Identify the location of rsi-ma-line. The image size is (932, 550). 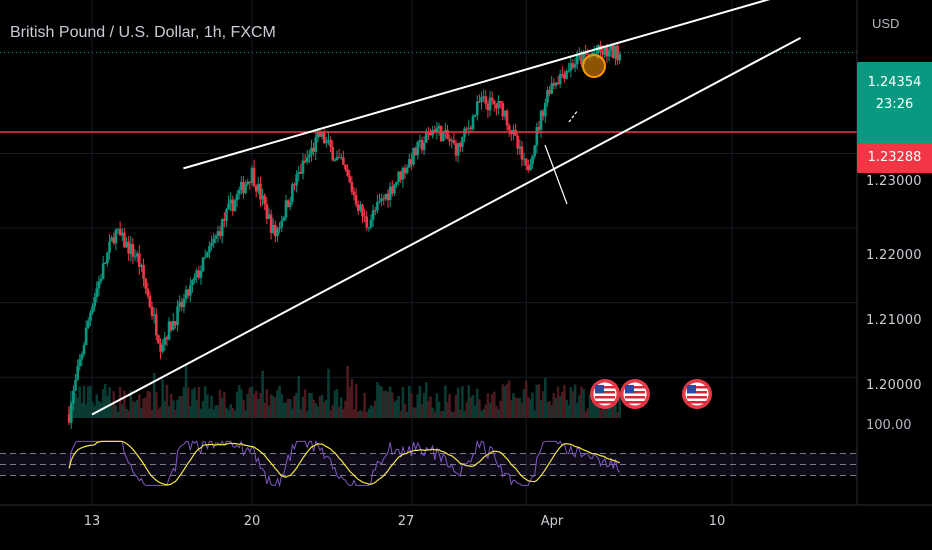
(344, 463).